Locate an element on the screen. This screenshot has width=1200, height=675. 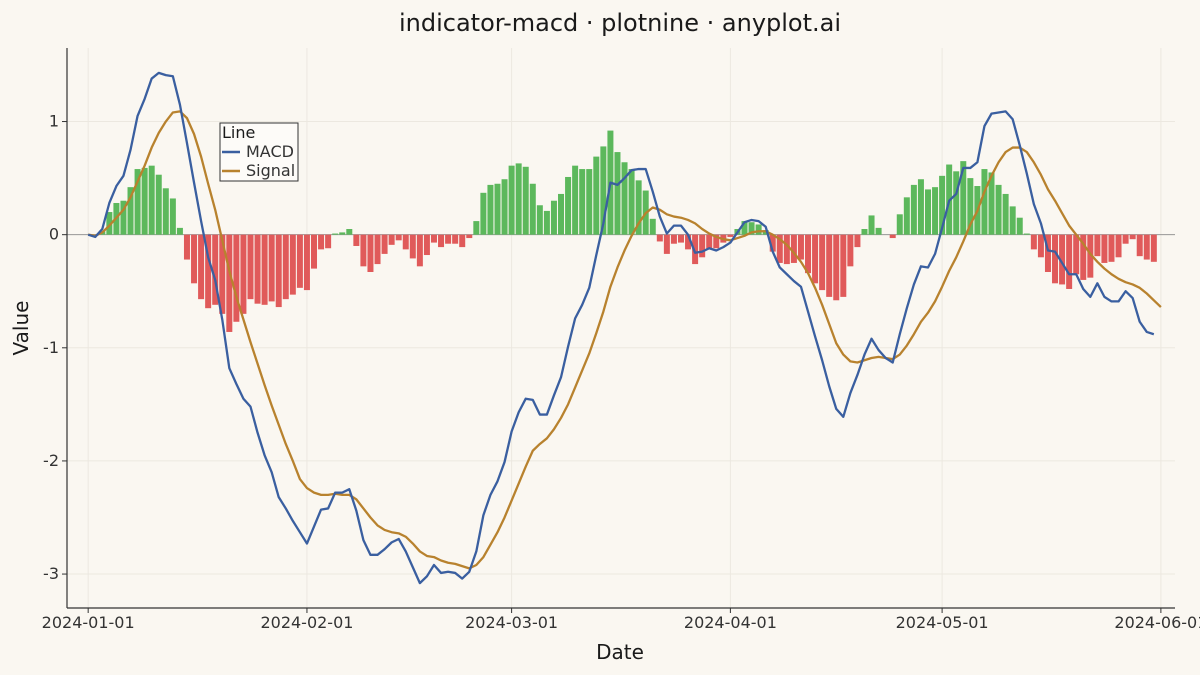
x-tick-label: 2024-05-01 is located at coordinates (942, 622).